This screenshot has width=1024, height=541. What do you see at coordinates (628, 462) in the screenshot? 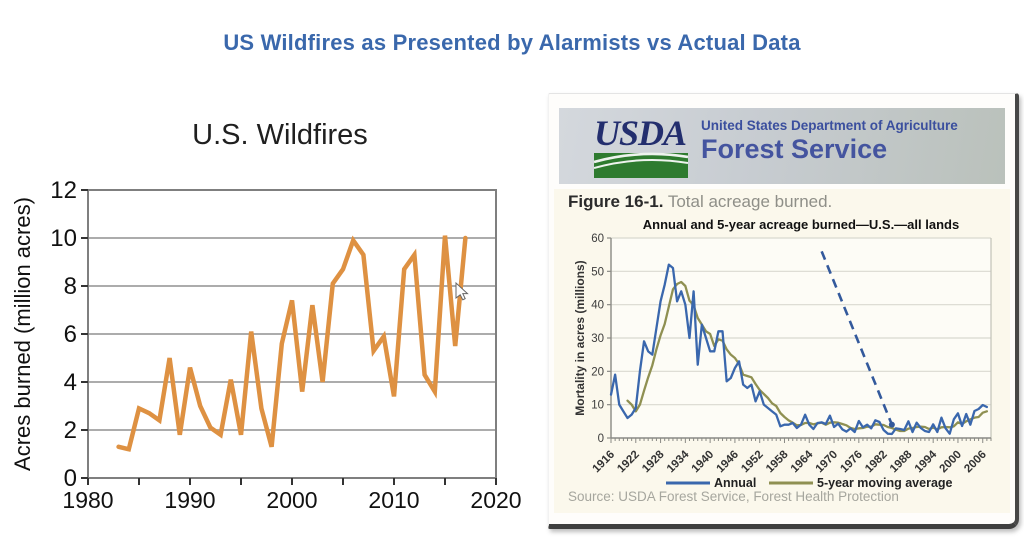
I see `x-tick-label: 1922` at bounding box center [628, 462].